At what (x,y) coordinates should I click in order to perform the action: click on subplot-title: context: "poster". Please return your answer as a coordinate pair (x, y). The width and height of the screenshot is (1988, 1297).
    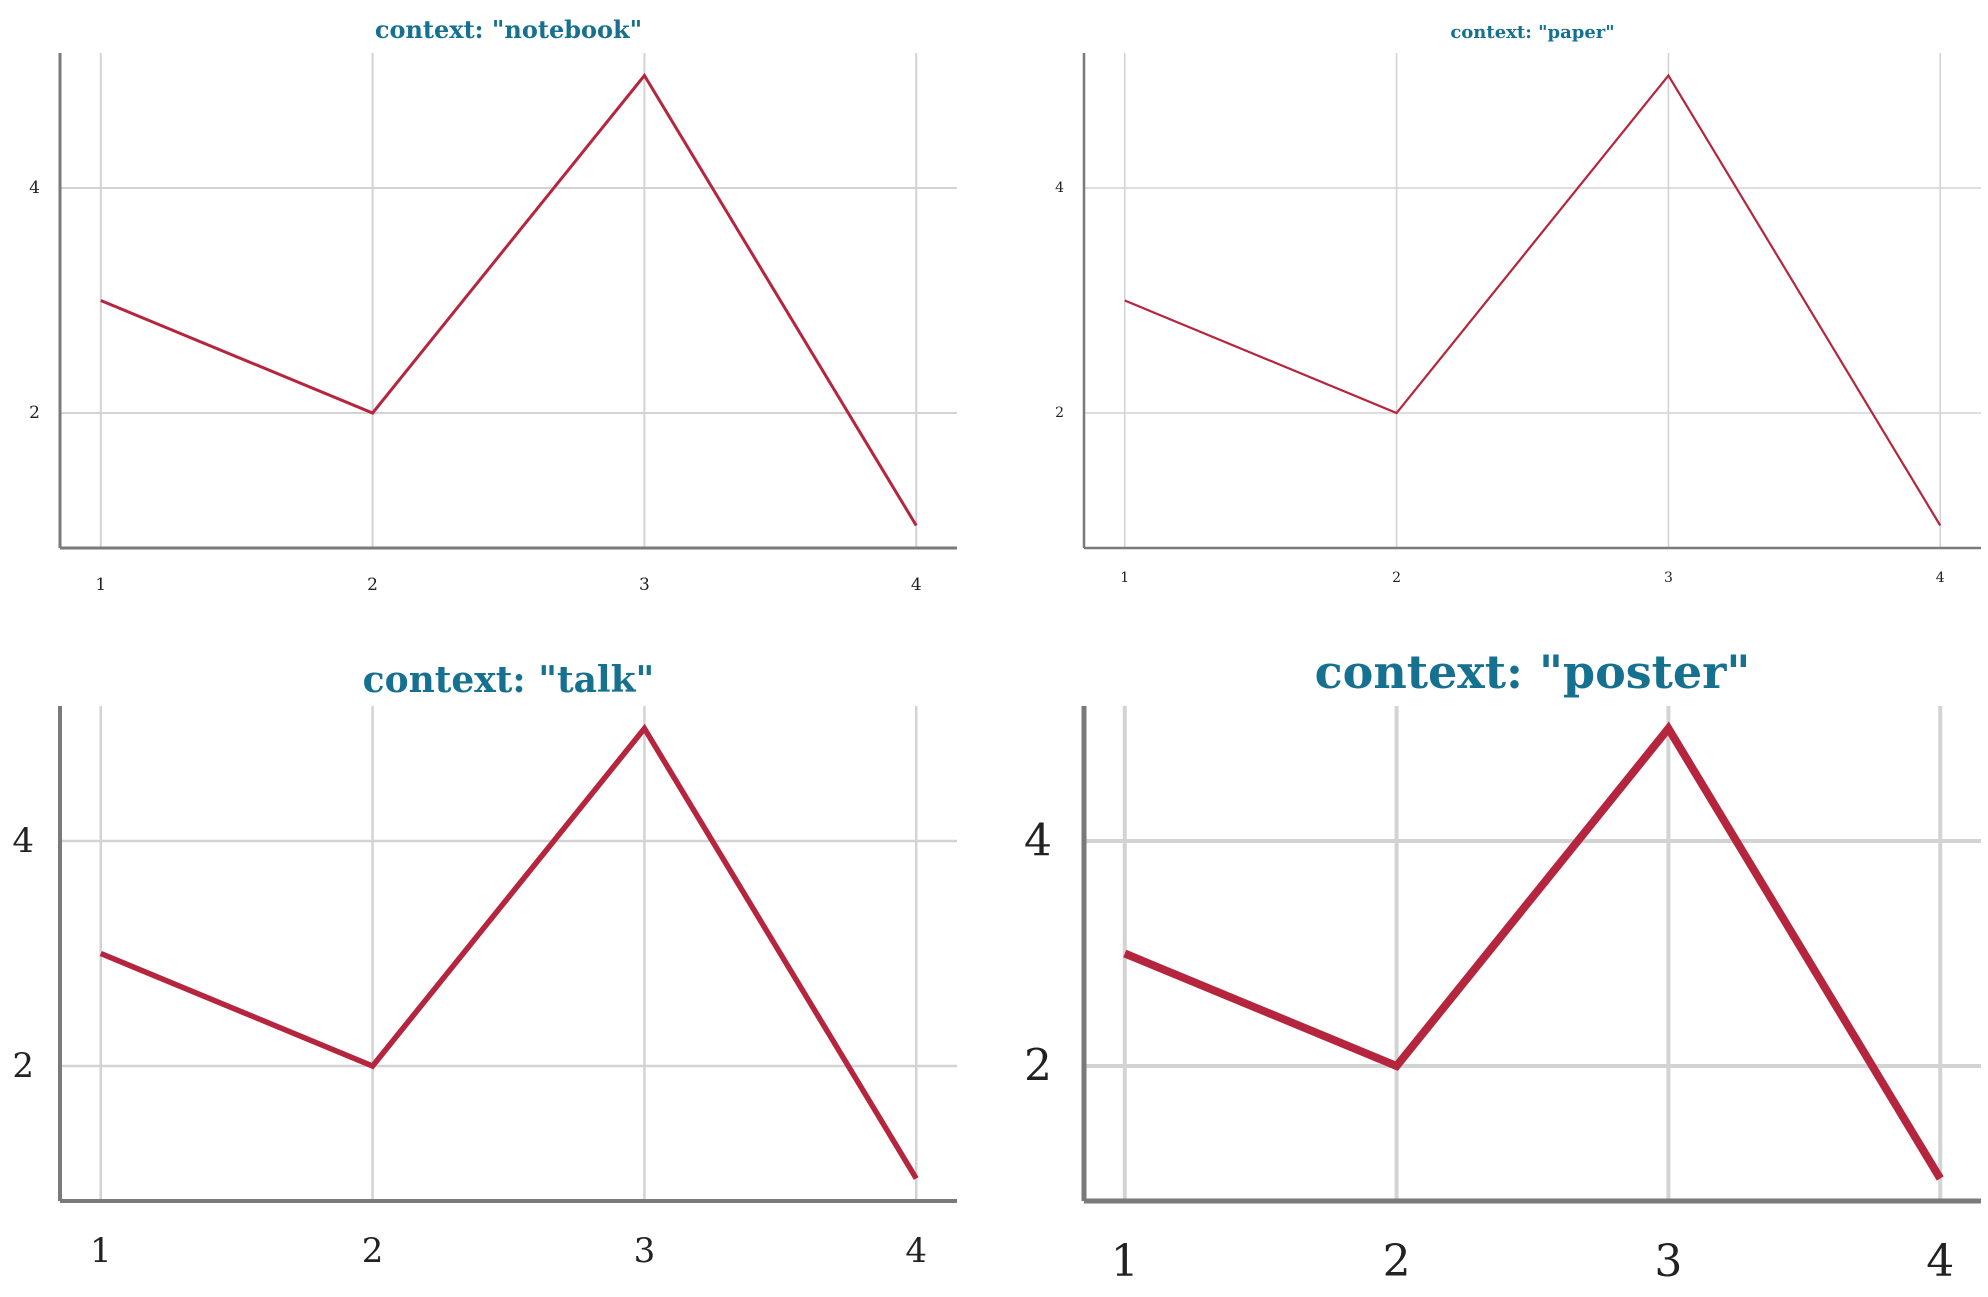
    Looking at the image, I should click on (1533, 672).